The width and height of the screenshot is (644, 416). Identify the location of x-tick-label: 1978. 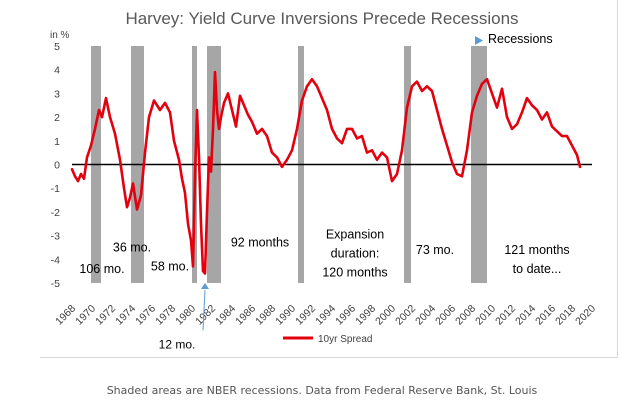
(165, 315).